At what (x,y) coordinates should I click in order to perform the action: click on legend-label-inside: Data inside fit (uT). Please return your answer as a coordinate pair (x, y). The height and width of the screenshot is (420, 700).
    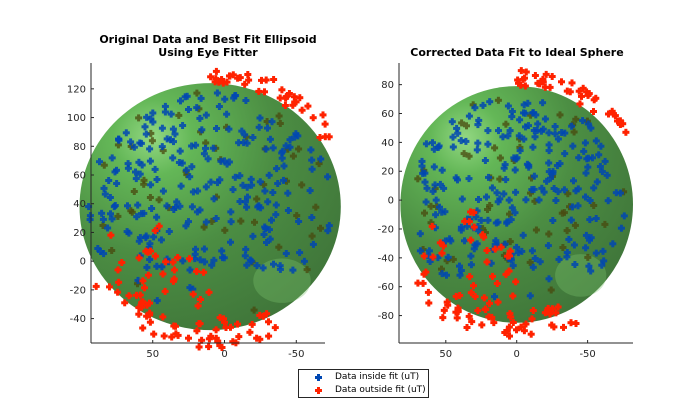
    Looking at the image, I should click on (377, 377).